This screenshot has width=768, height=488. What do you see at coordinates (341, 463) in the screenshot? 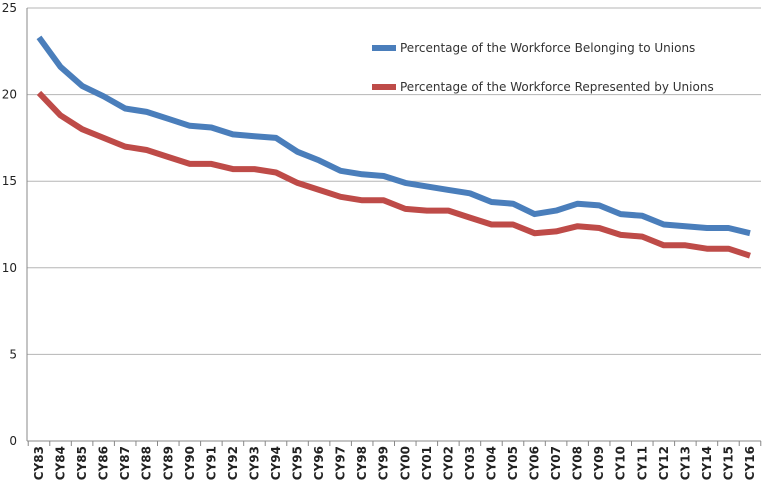
I see `x-tick-label: CY97` at bounding box center [341, 463].